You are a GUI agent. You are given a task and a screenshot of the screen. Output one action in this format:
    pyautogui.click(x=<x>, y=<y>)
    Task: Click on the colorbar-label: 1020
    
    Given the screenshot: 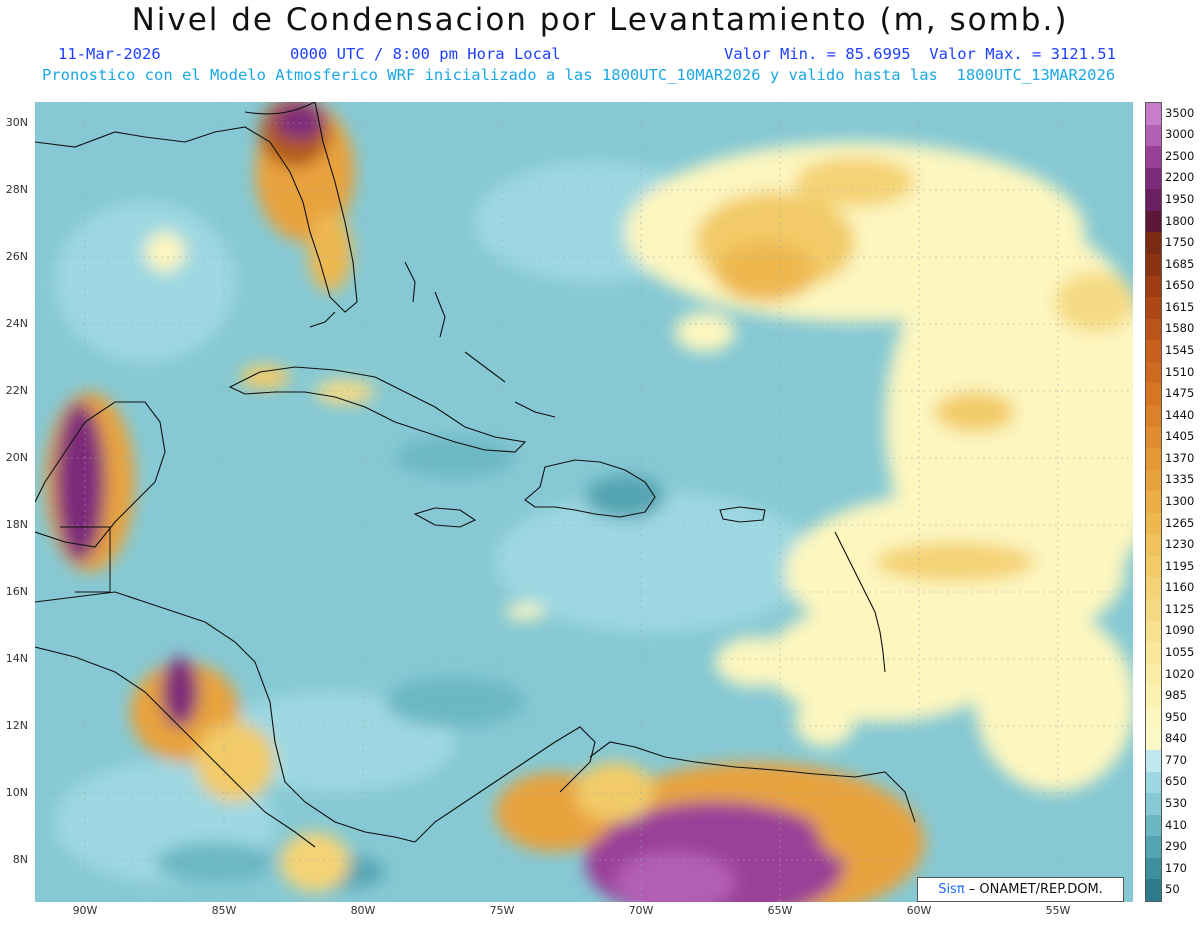 What is the action you would take?
    pyautogui.click(x=1180, y=673)
    